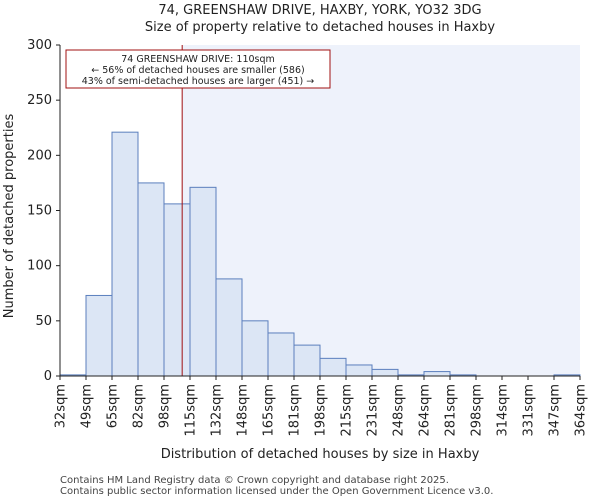 This screenshot has width=600, height=500. Describe the element at coordinates (295, 410) in the screenshot. I see `x-tick-label: 181sqm` at that location.